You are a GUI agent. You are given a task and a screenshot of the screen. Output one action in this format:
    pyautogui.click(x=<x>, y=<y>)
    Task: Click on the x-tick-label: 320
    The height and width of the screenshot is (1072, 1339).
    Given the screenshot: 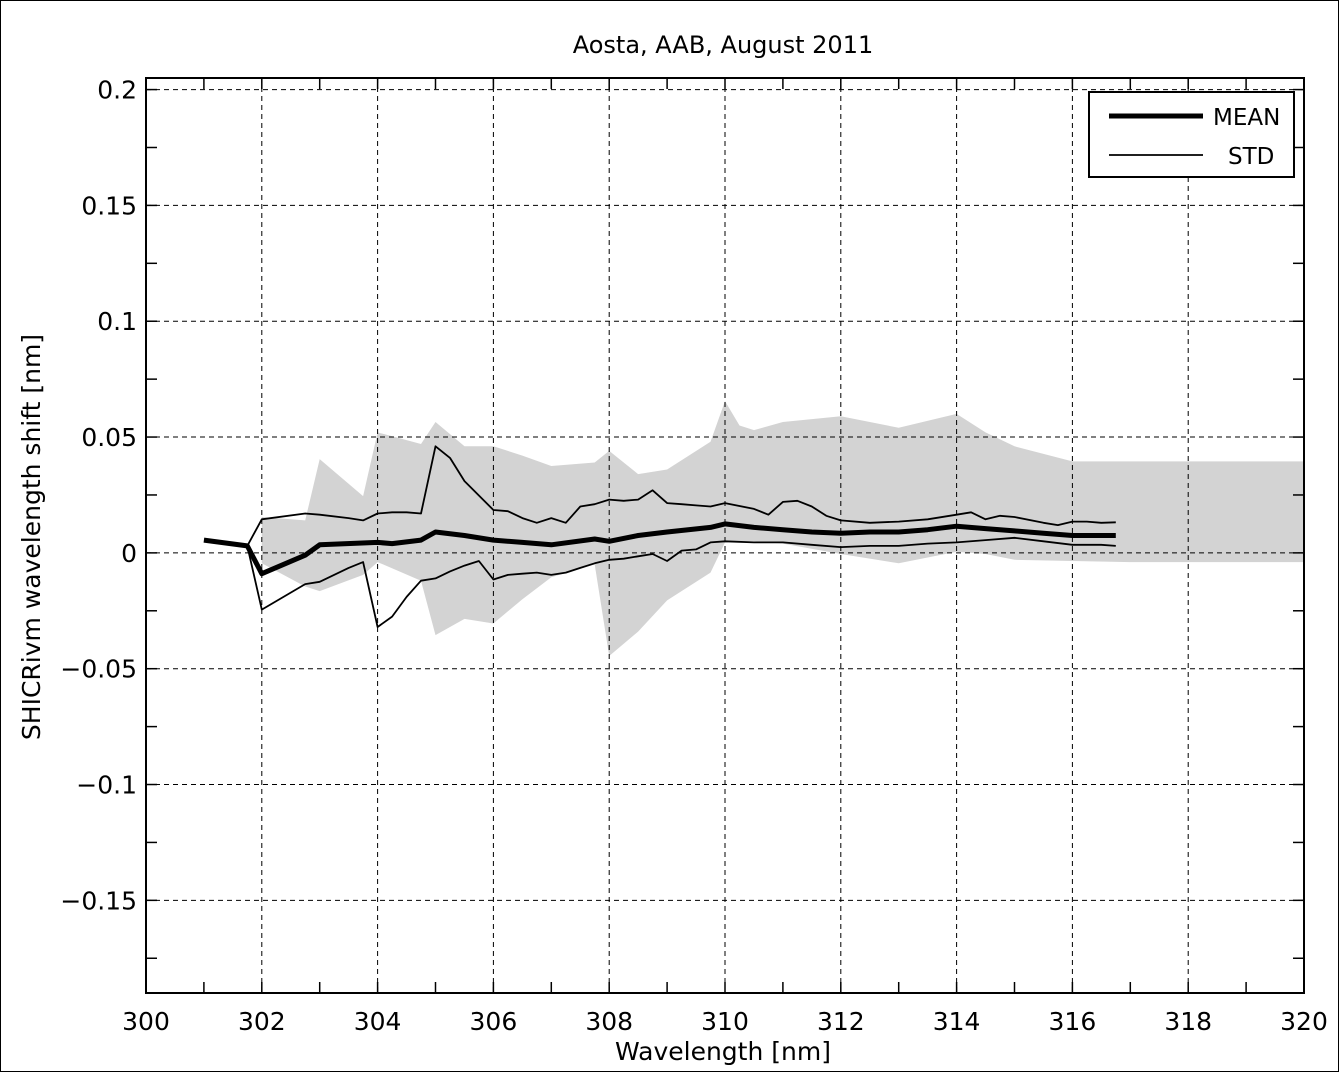 What is the action you would take?
    pyautogui.click(x=1304, y=1021)
    